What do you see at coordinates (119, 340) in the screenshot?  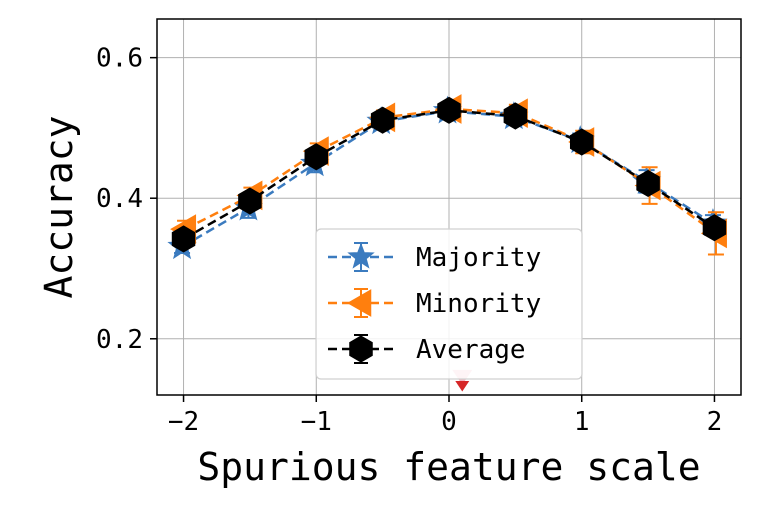 I see `y-tick-label: 0.2` at bounding box center [119, 340].